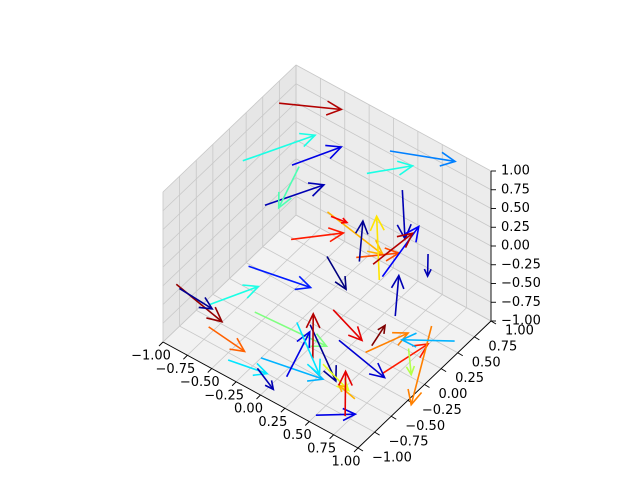 The height and width of the screenshot is (480, 640). I want to click on x-tick-label: 0.25, so click(272, 422).